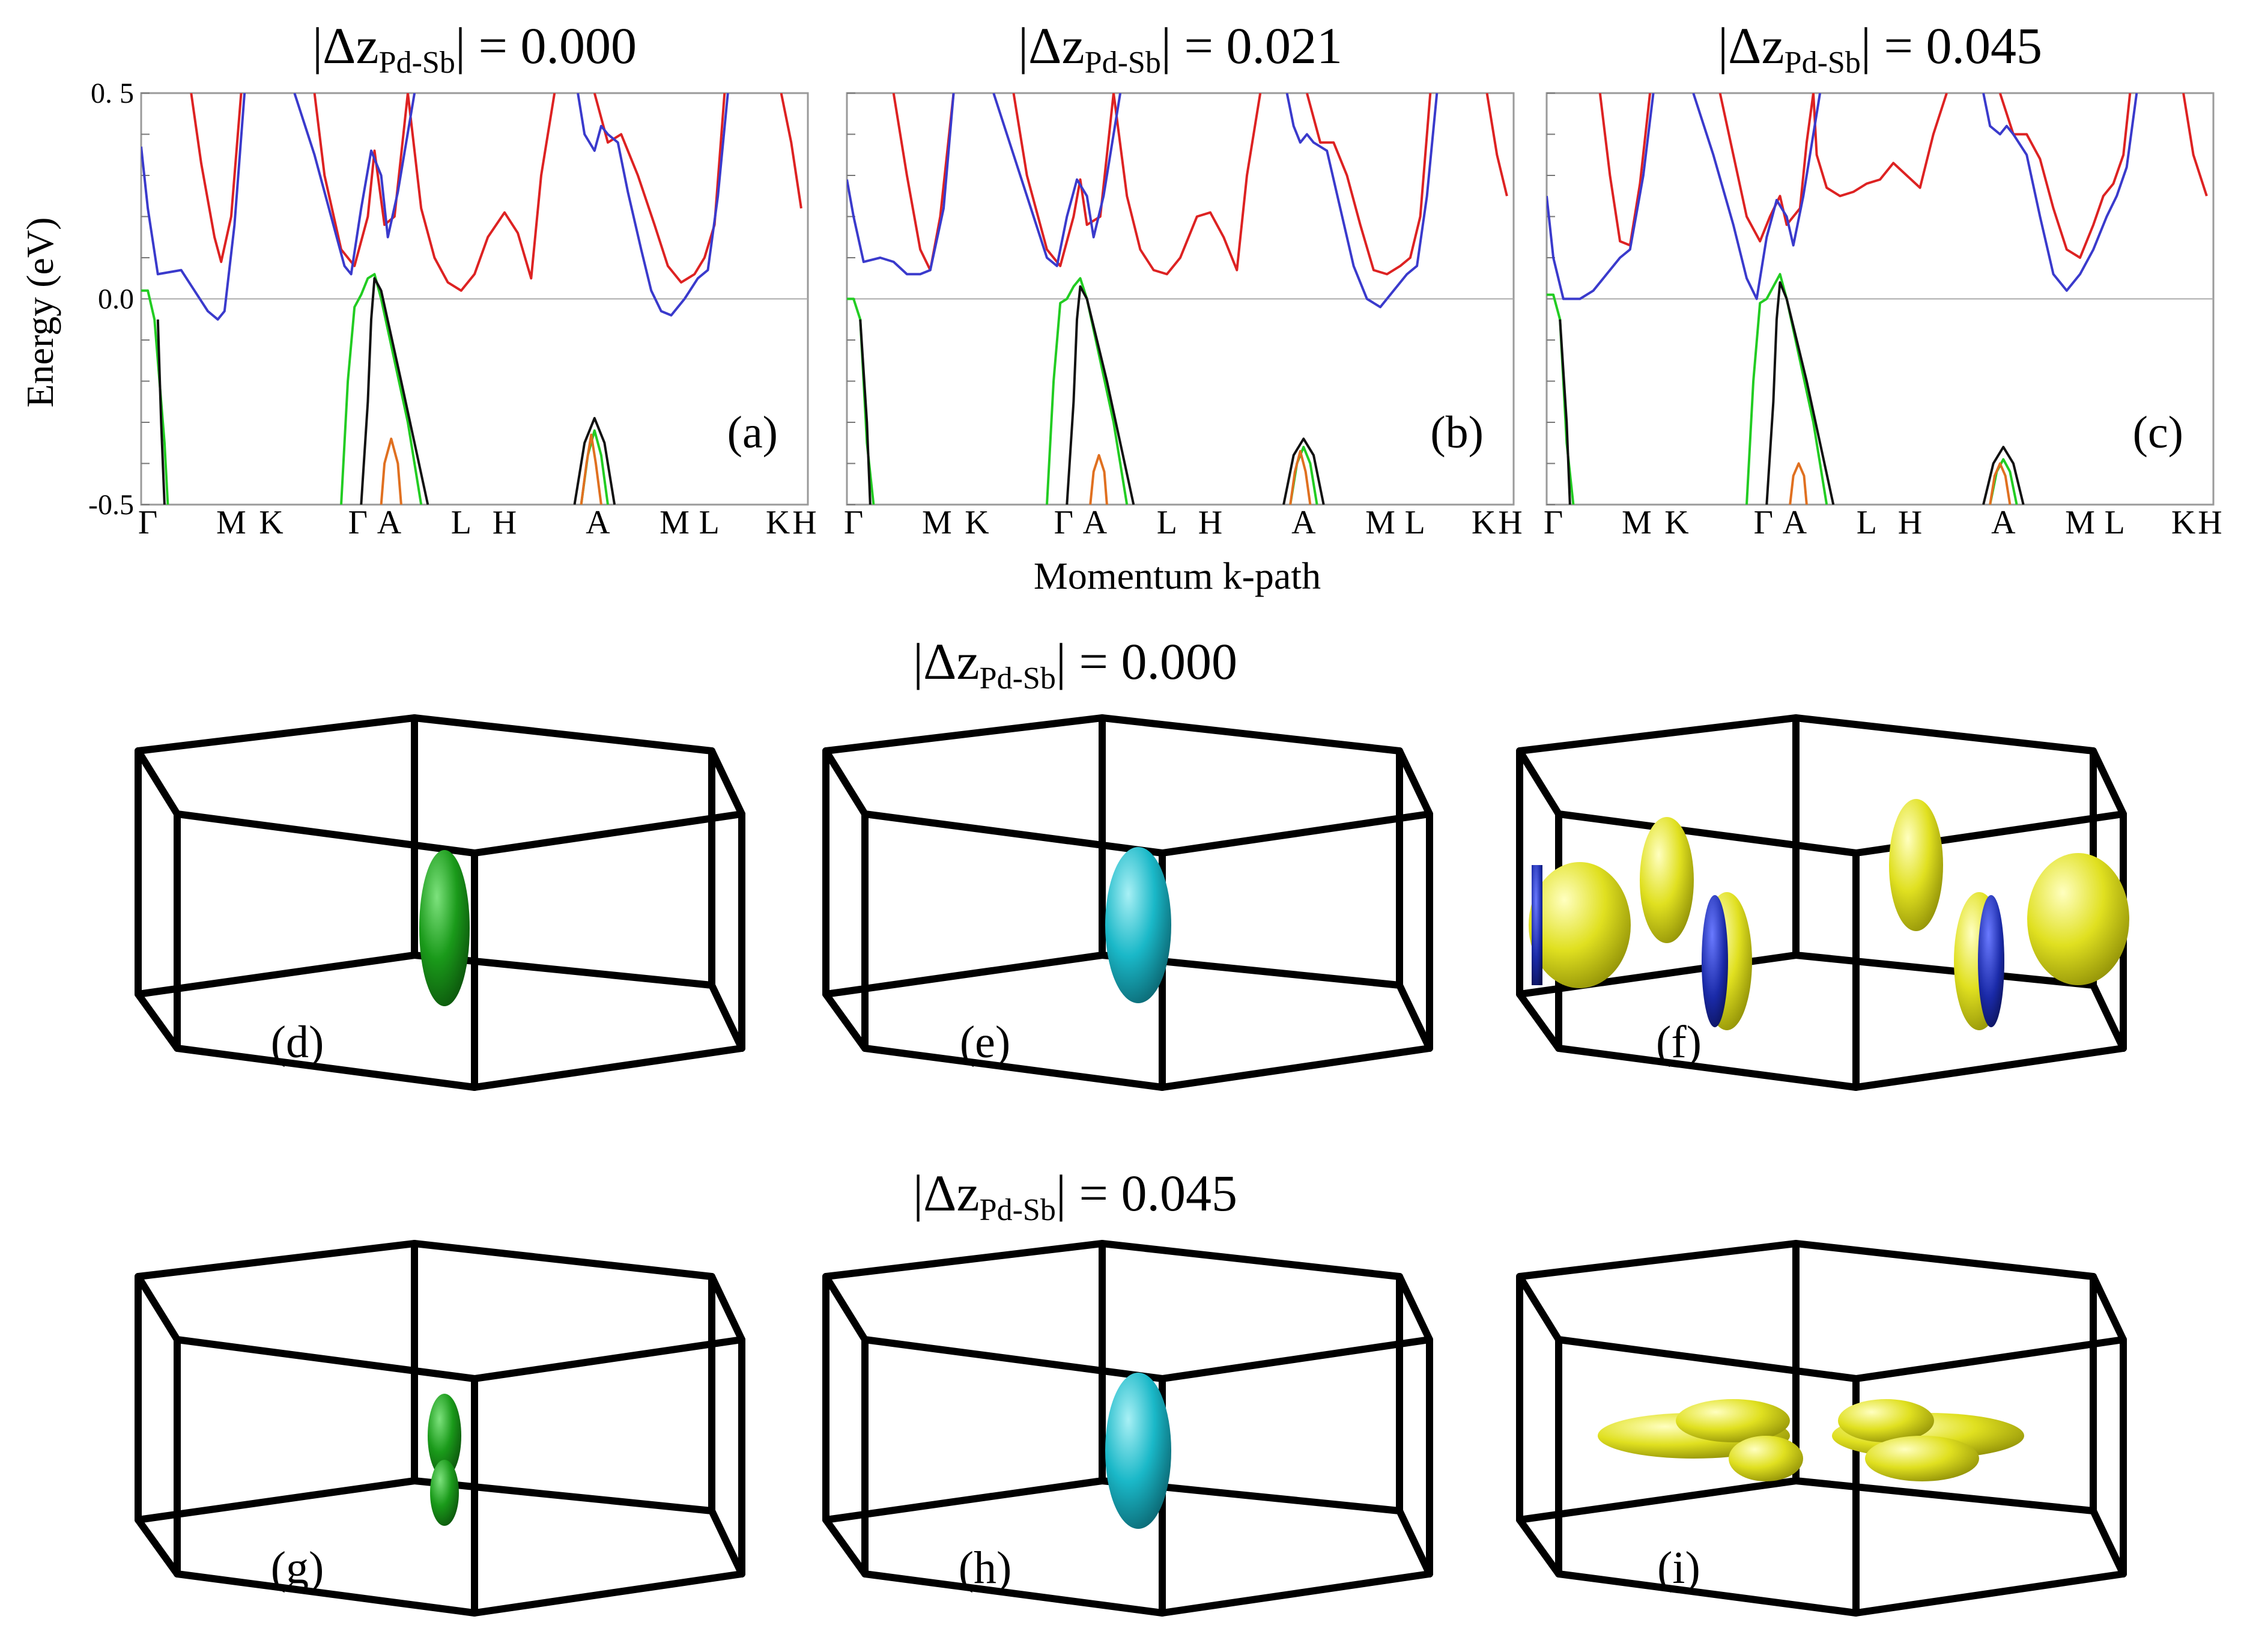 The width and height of the screenshot is (2241, 1652). I want to click on panel-label: (h), so click(985, 1568).